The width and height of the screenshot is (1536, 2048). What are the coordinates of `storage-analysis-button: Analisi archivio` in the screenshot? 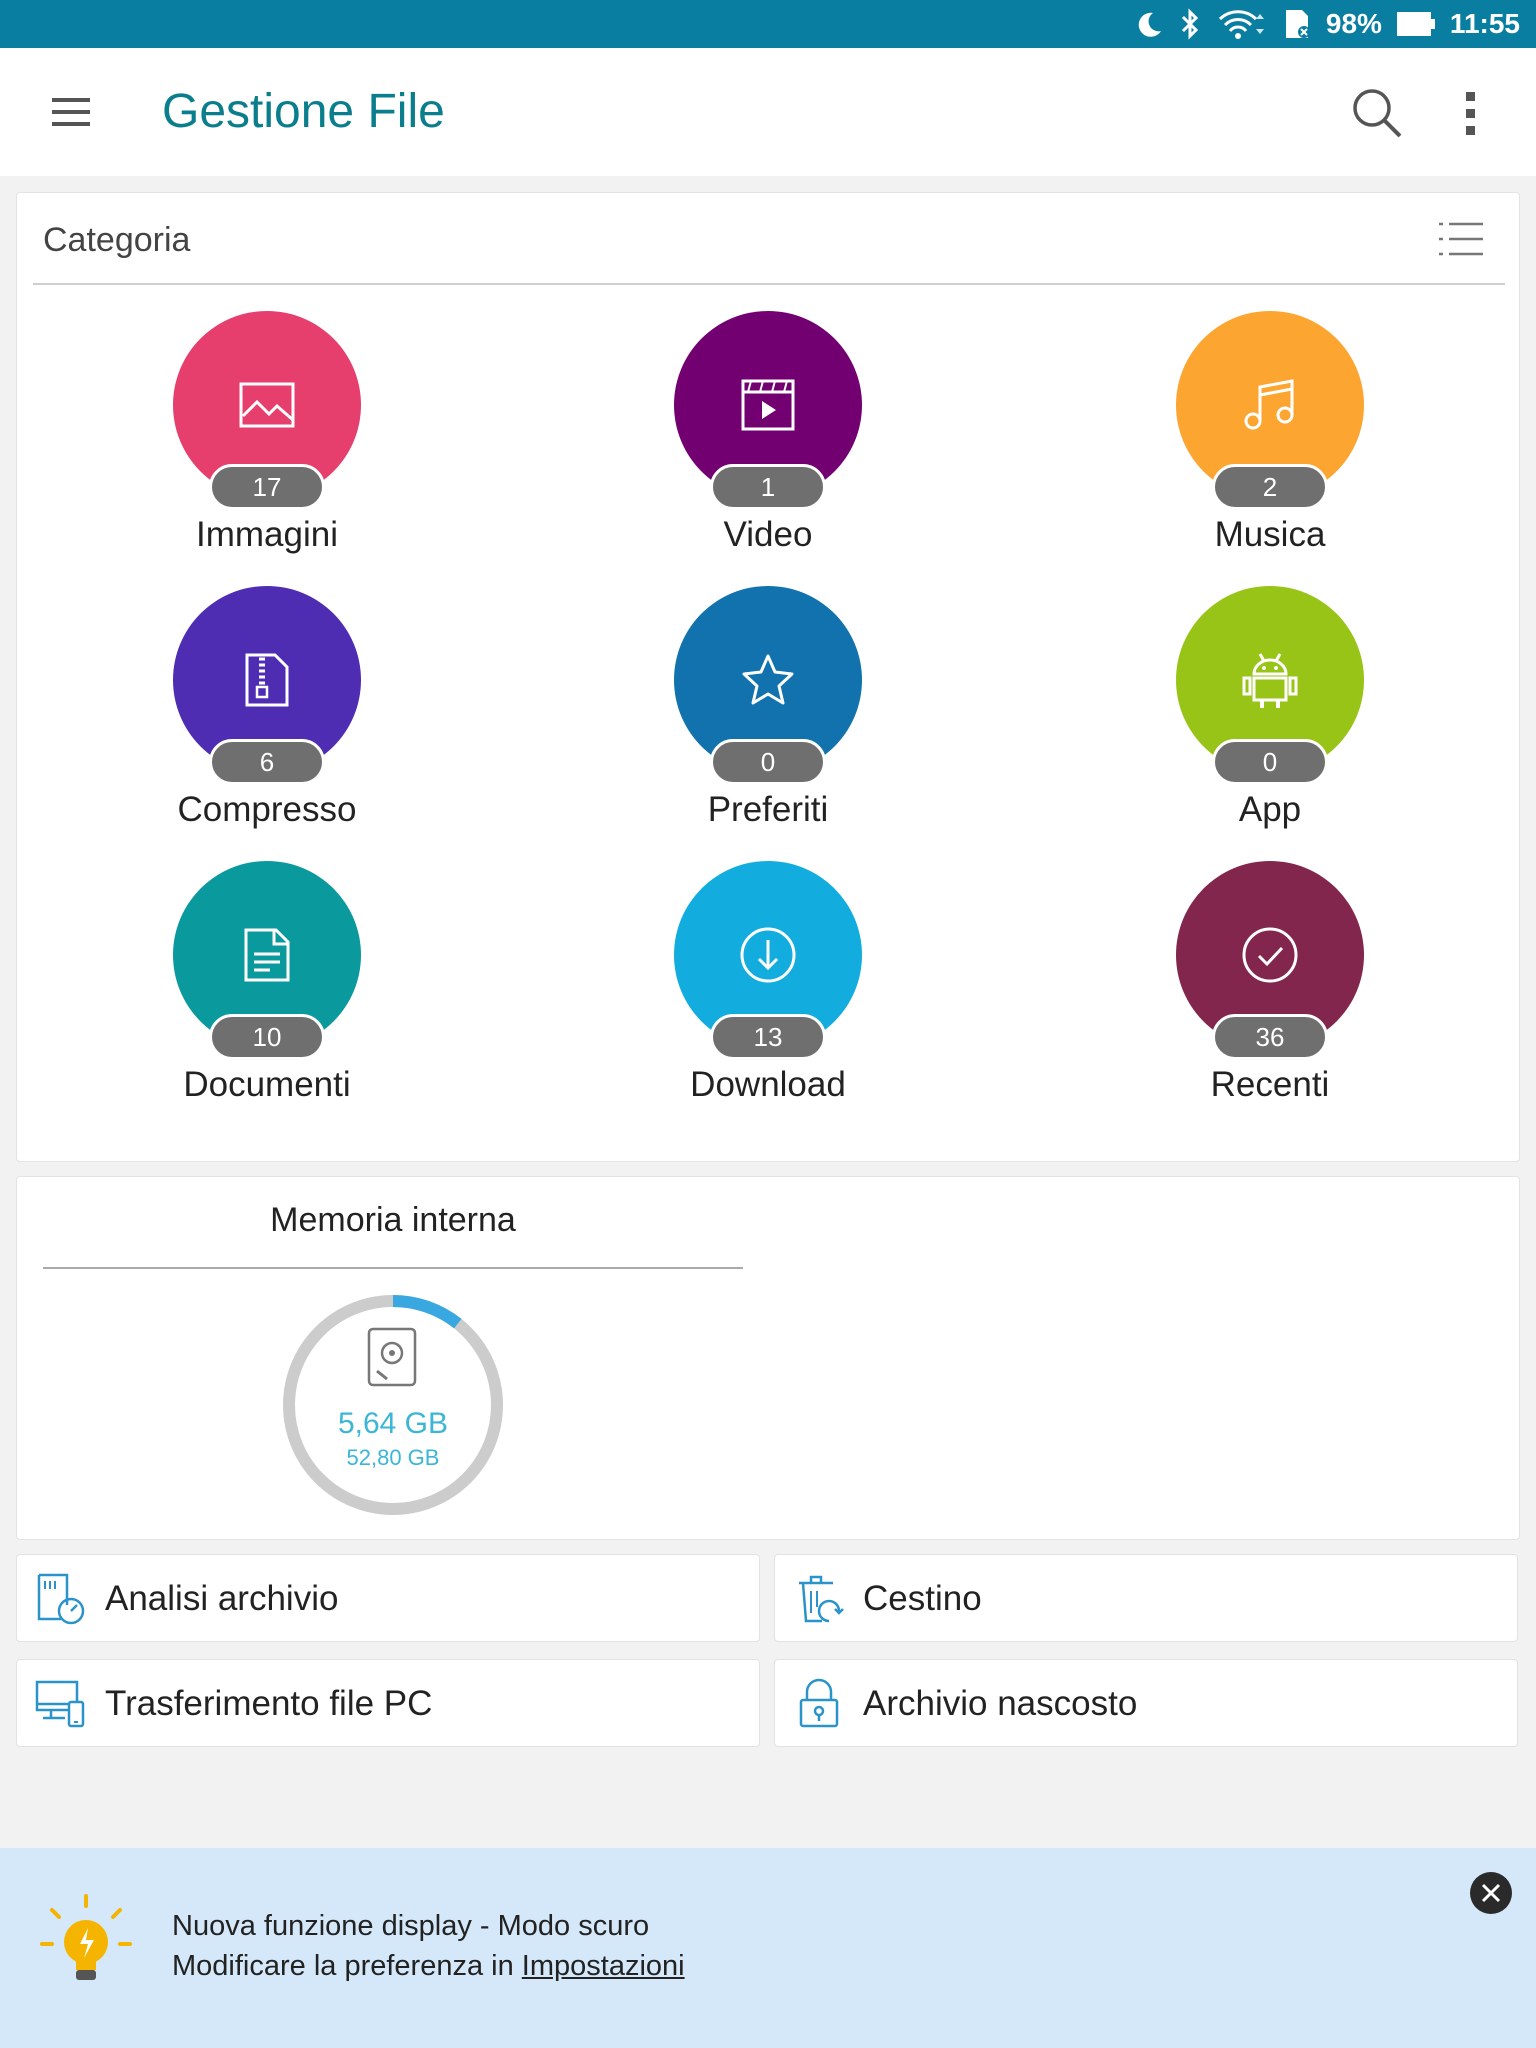 It's located at (388, 1598).